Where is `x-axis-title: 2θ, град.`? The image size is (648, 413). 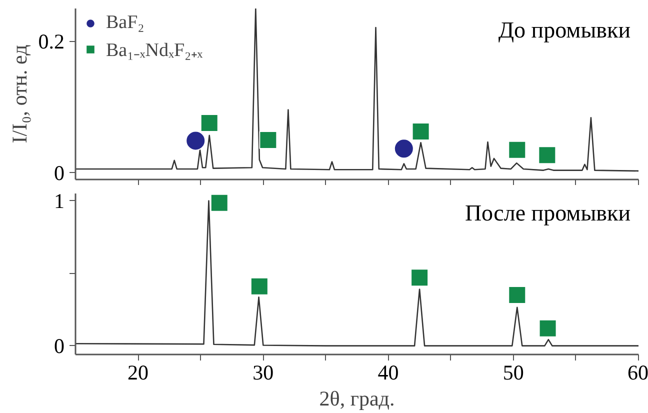 x-axis-title: 2θ, град. is located at coordinates (357, 398).